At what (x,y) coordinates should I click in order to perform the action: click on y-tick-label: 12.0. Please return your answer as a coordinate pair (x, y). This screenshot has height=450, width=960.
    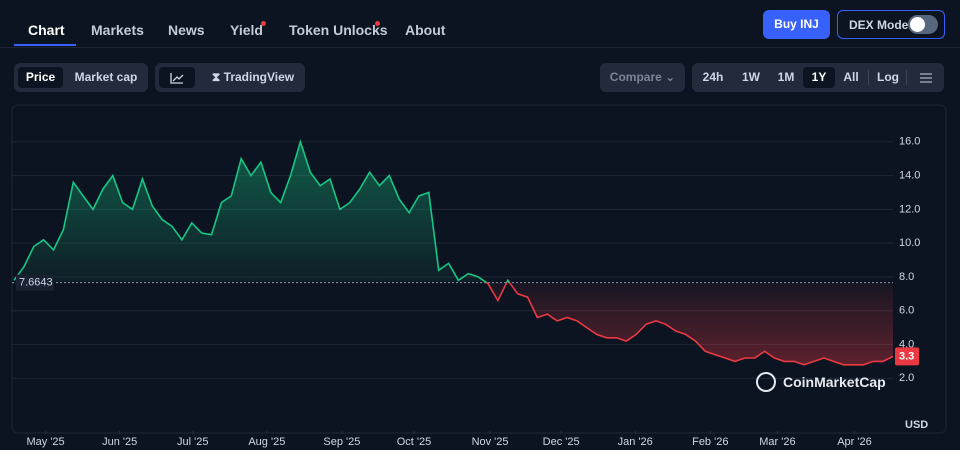
    Looking at the image, I should click on (909, 209).